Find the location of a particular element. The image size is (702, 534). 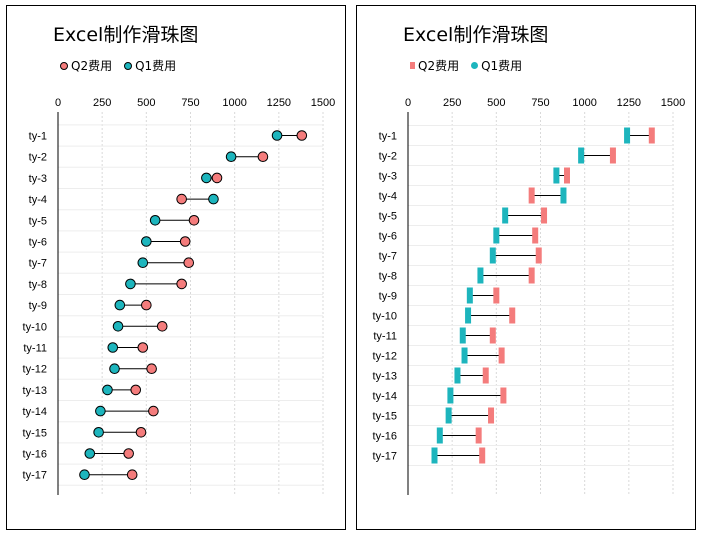

legend-item-q2: Q2费用 is located at coordinates (86, 65).